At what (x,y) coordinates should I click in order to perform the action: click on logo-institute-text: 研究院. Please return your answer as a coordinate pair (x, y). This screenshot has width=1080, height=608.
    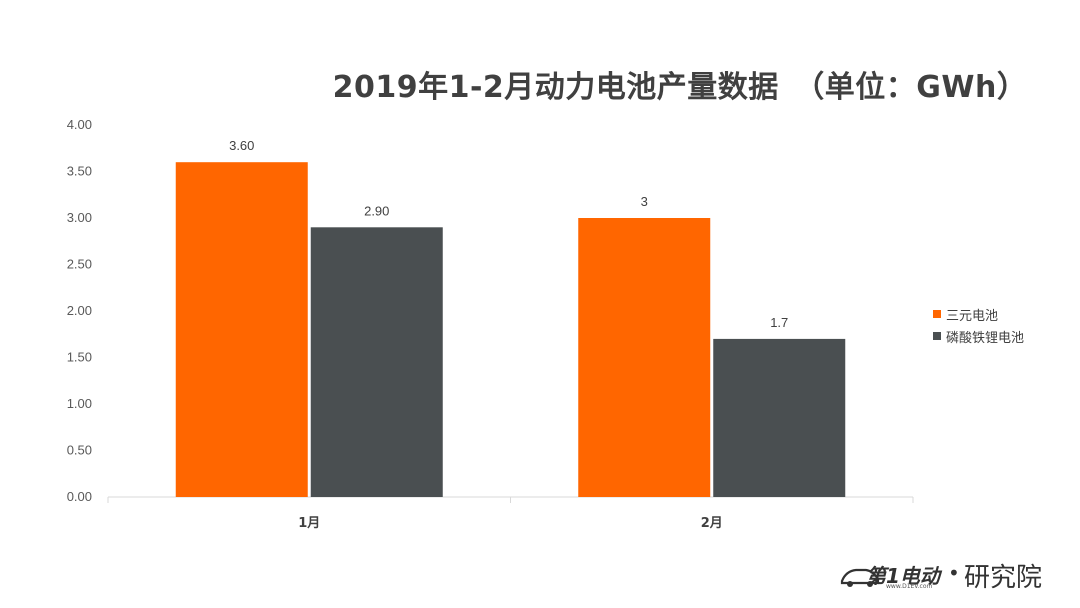
    Looking at the image, I should click on (1003, 578).